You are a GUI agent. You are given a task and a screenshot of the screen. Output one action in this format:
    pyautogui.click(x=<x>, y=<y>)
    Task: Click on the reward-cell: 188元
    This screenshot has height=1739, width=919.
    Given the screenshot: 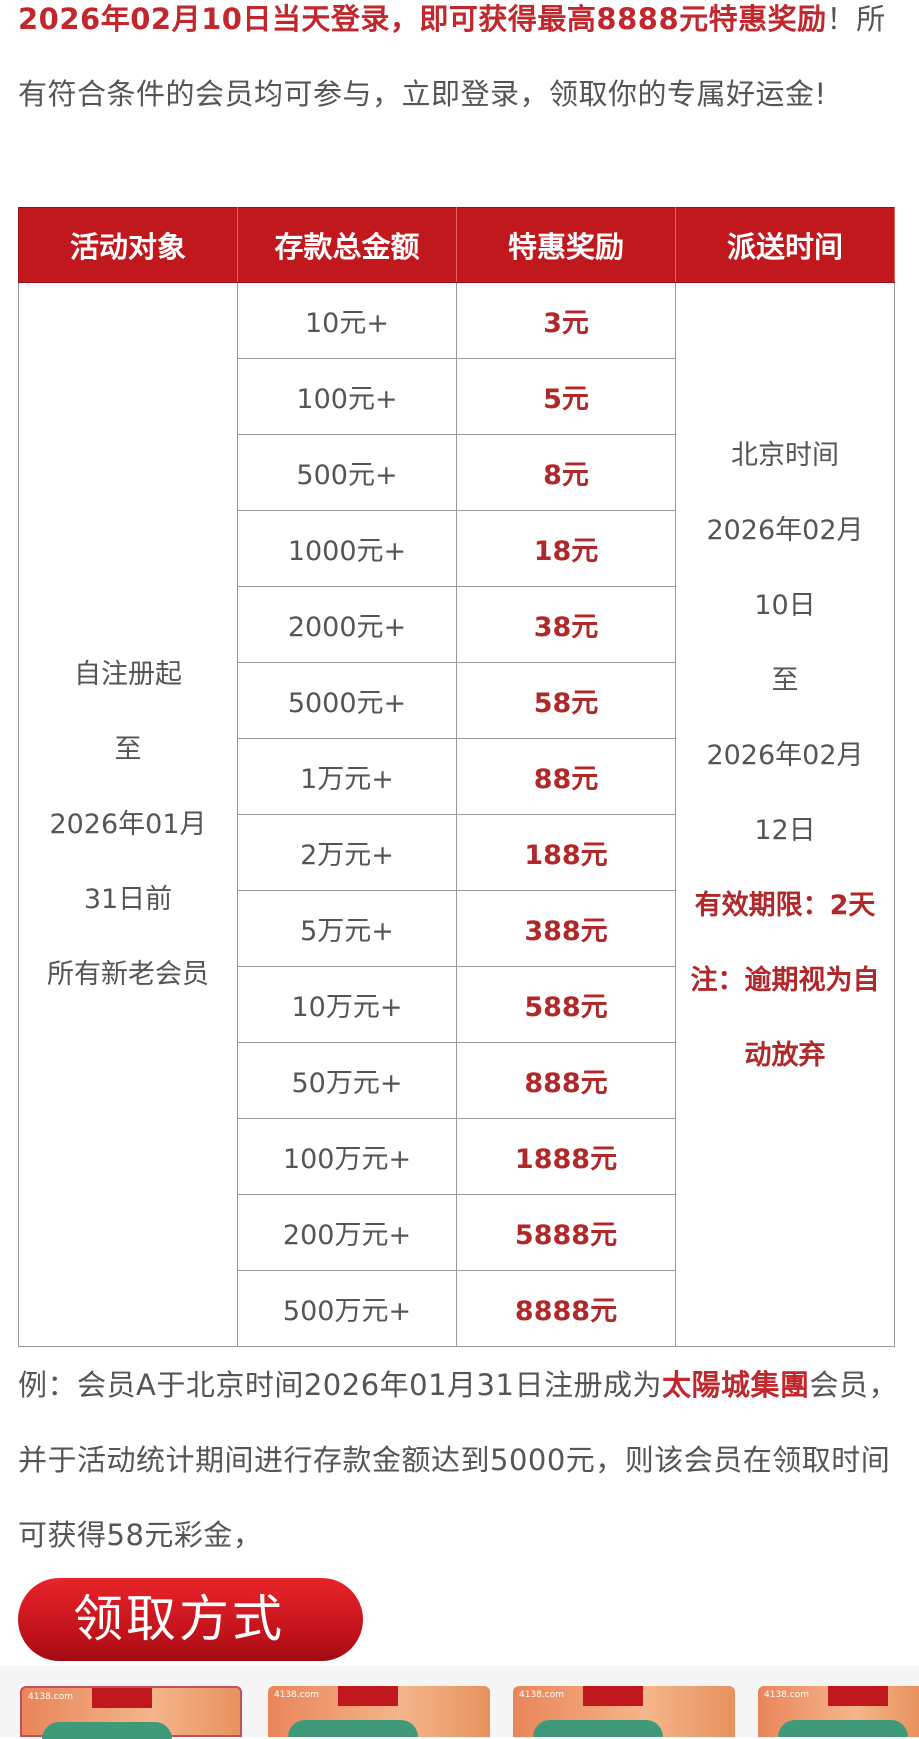 What is the action you would take?
    pyautogui.click(x=566, y=852)
    